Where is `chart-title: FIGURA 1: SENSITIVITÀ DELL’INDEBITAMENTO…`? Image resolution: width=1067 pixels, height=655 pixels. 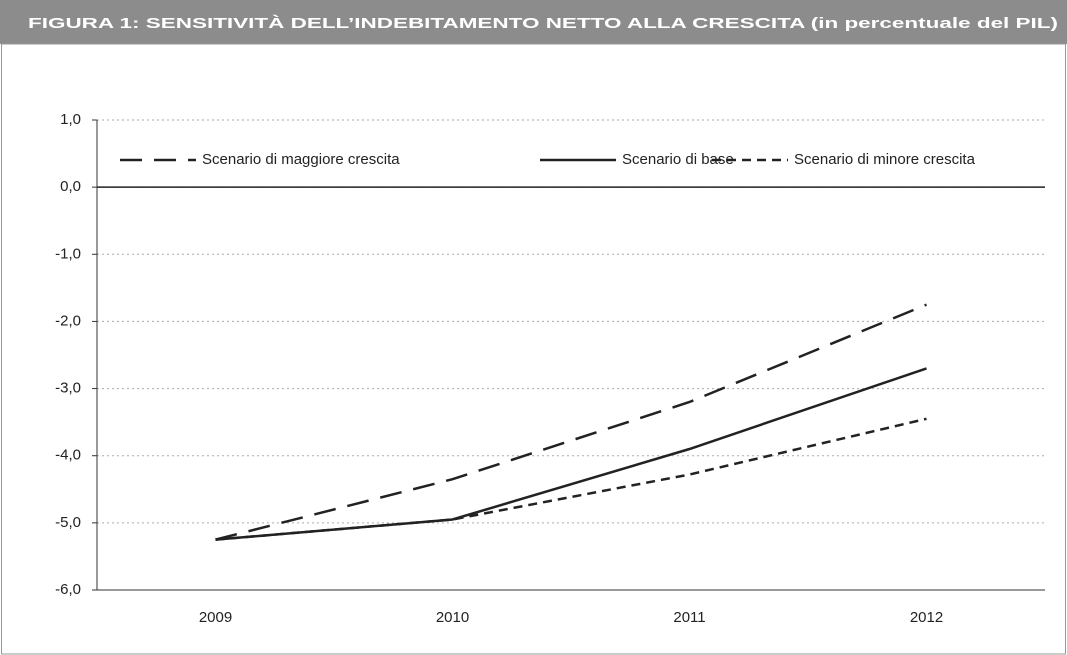
chart-title: FIGURA 1: SENSITIVITÀ DELL’INDEBITAMENTO… is located at coordinates (543, 23).